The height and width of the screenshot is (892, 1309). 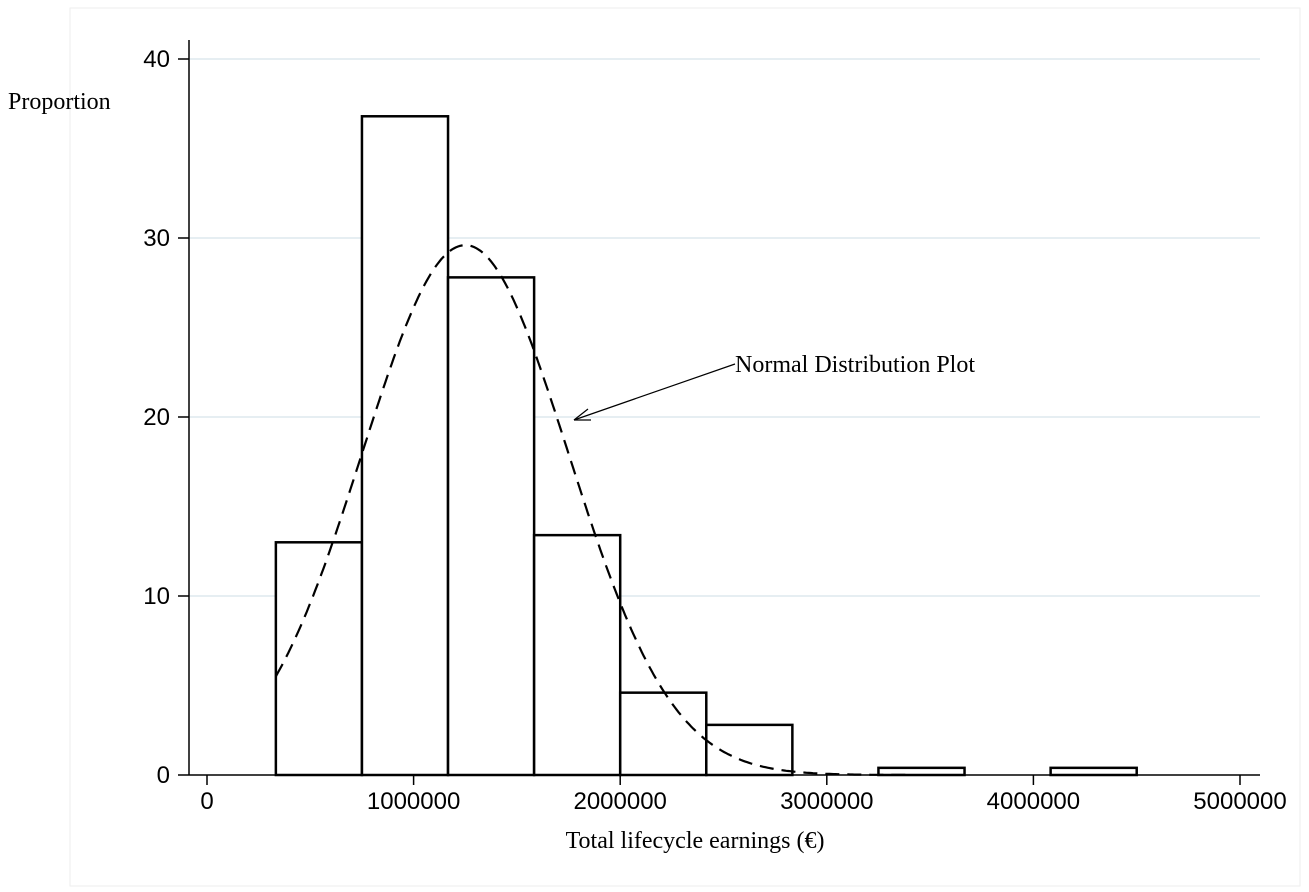 I want to click on annotation-arrowhead, so click(x=582, y=414).